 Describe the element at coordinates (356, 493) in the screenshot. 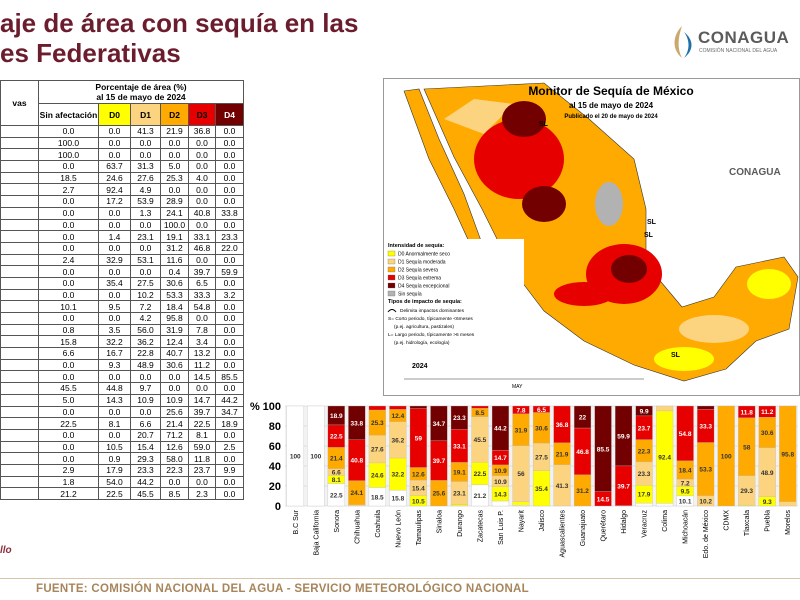

I see `data-label: 24.1` at that location.